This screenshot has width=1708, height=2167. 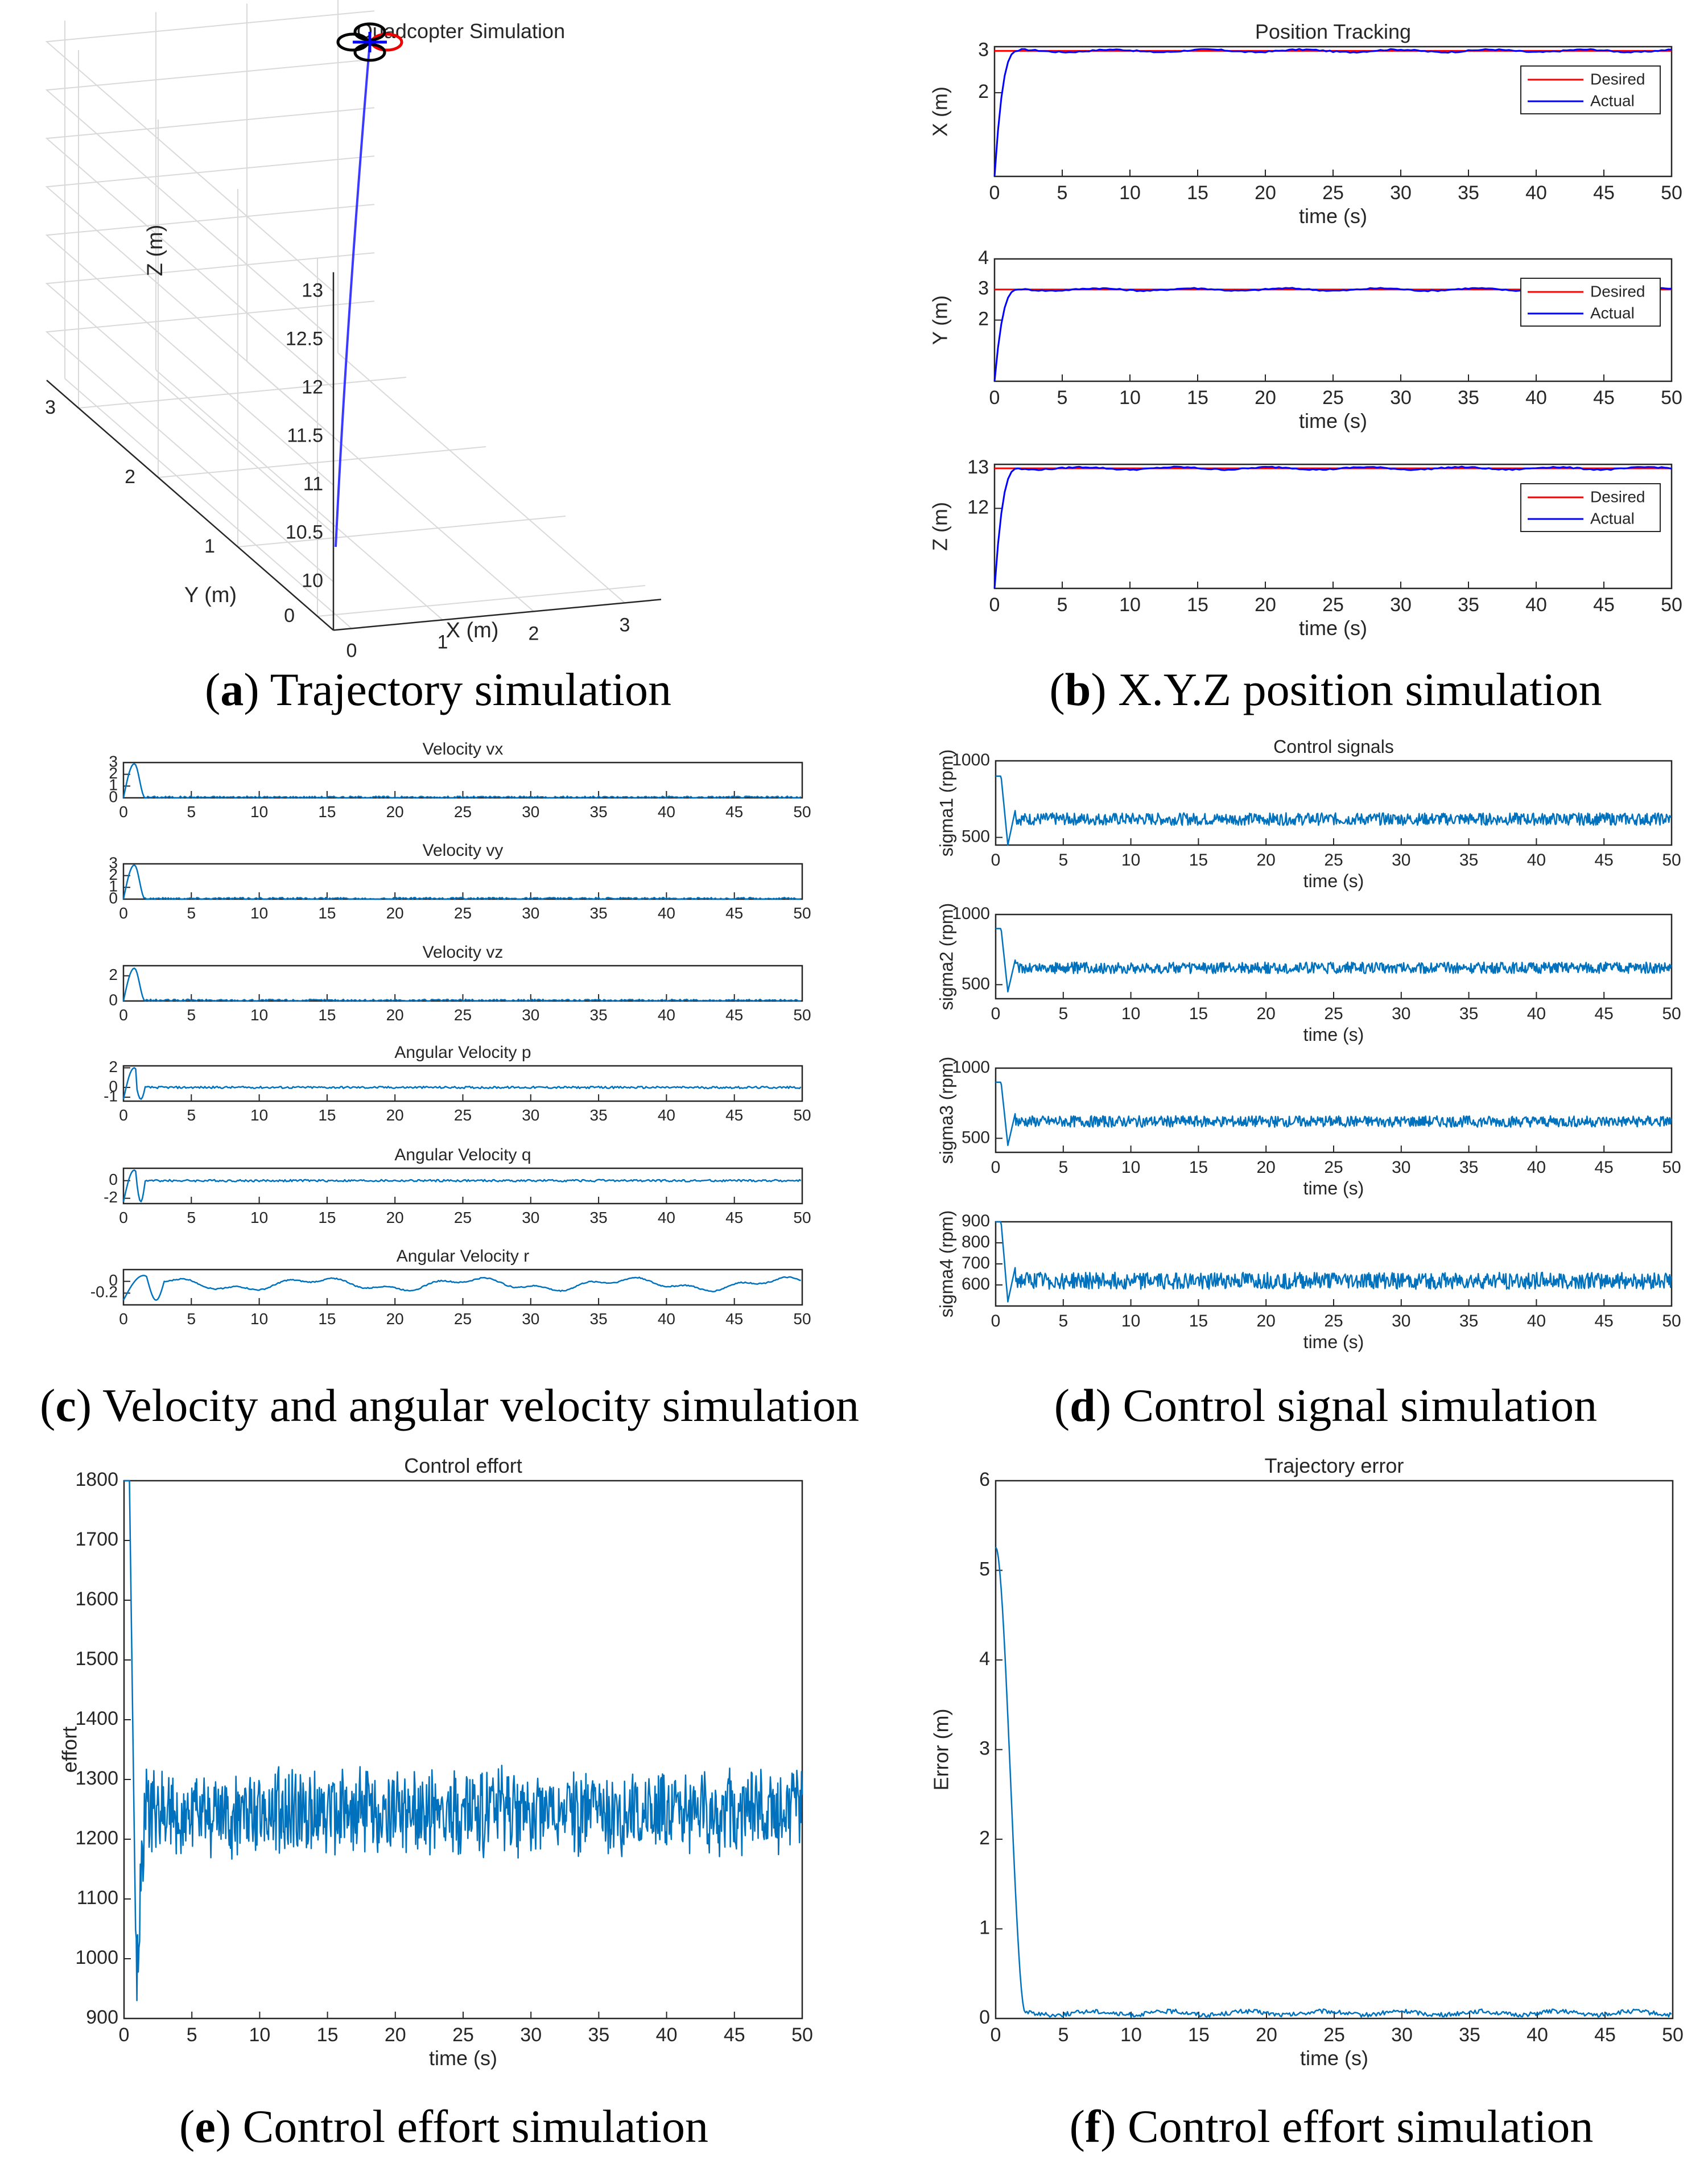 What do you see at coordinates (1063, 860) in the screenshot?
I see `d1-xtick-label: 5` at bounding box center [1063, 860].